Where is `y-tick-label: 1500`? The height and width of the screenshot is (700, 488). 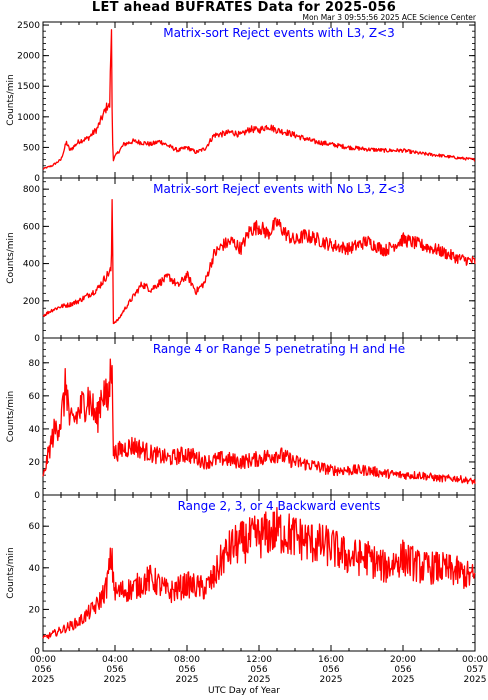
y-tick-label: 1500 is located at coordinates (28, 87).